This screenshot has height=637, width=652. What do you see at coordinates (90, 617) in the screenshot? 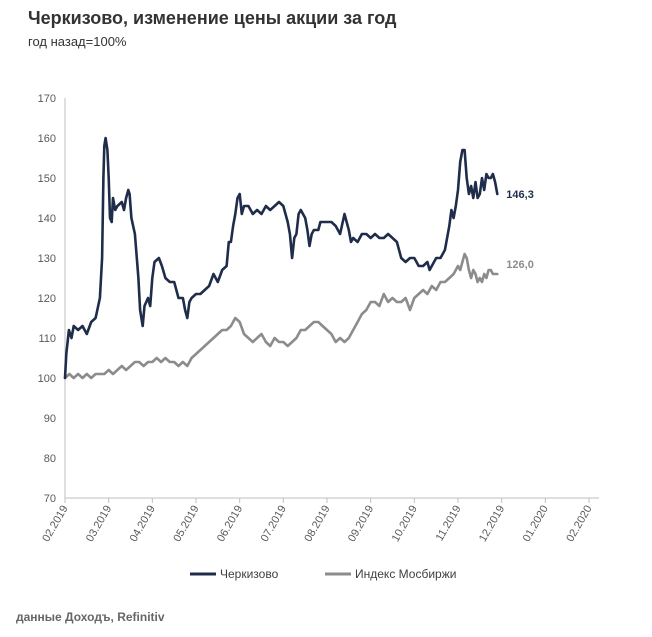
I see `data-source-note: данные Доходъ, Refinitiv` at bounding box center [90, 617].